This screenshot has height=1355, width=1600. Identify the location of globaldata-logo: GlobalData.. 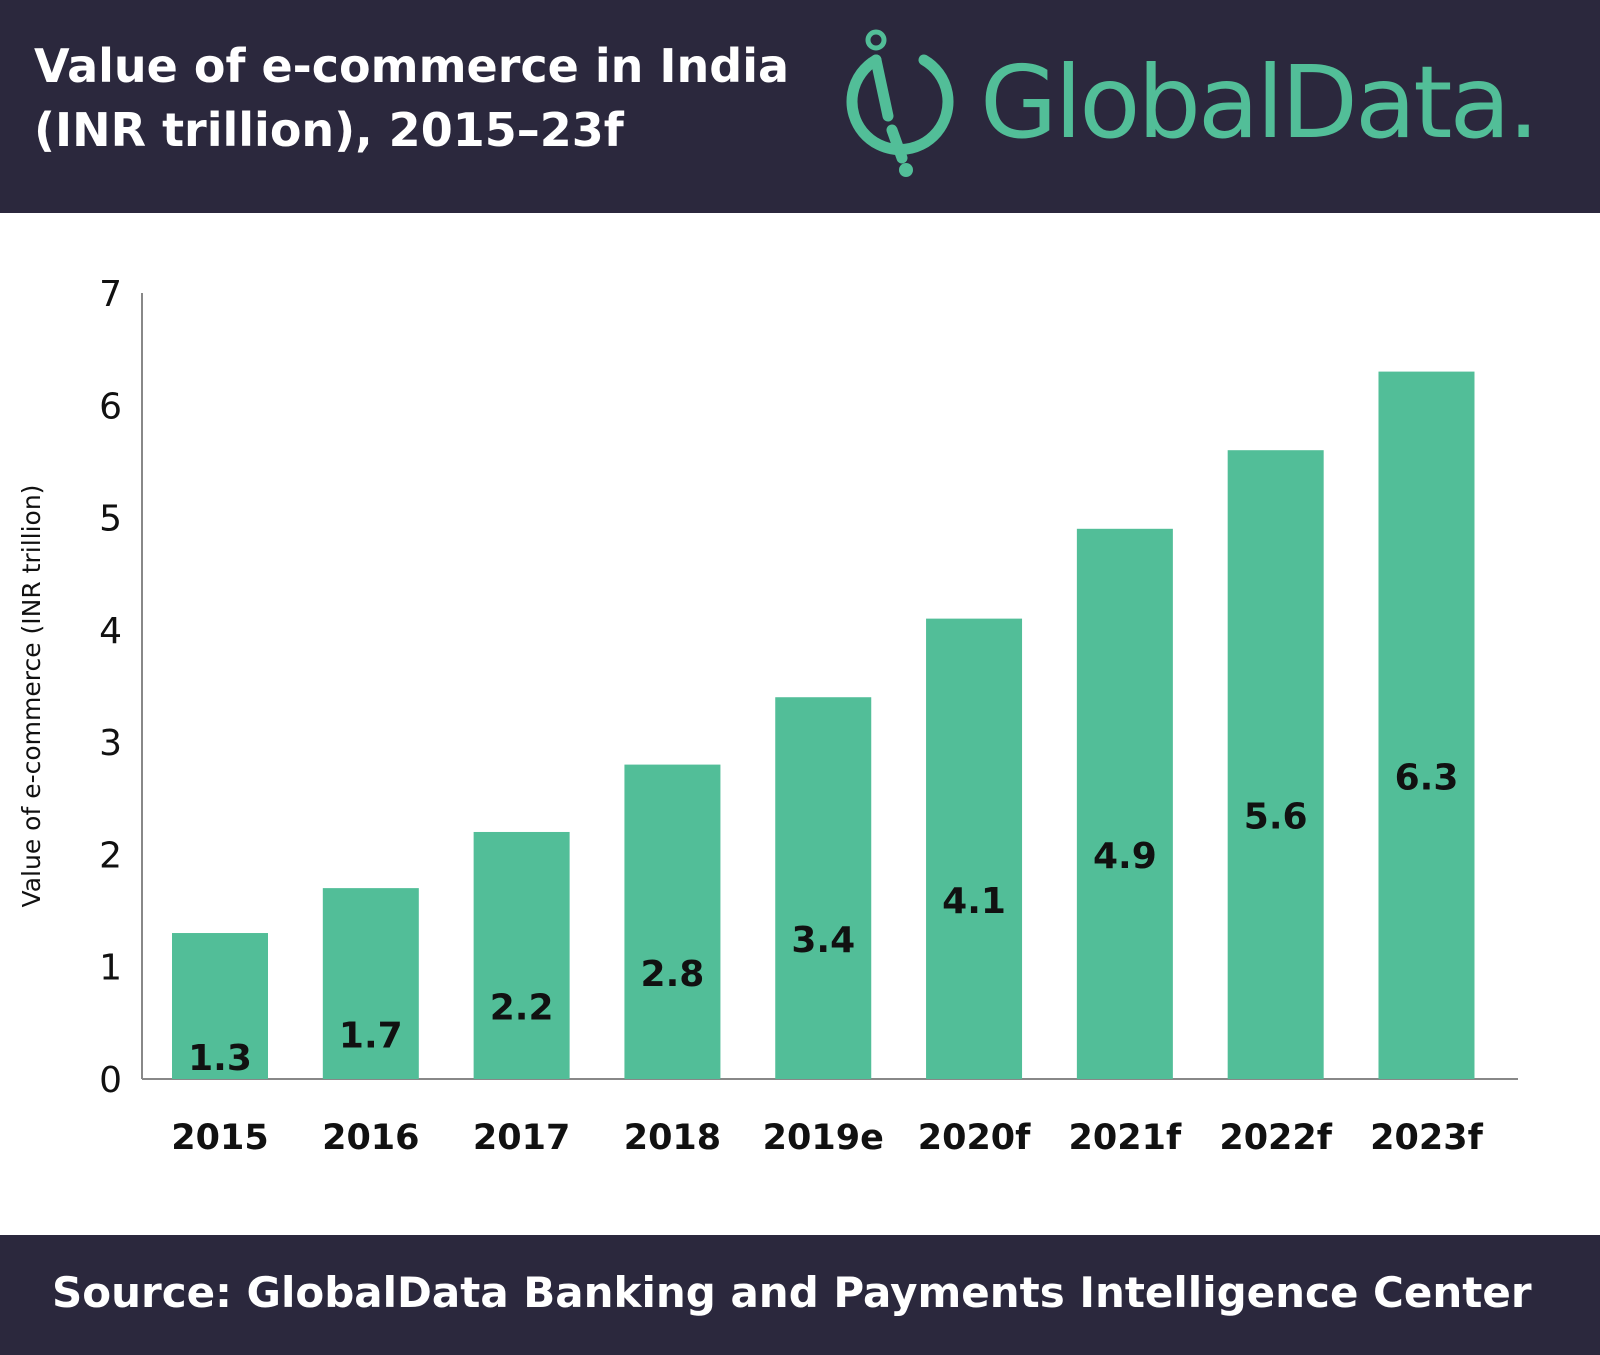
(1200, 106).